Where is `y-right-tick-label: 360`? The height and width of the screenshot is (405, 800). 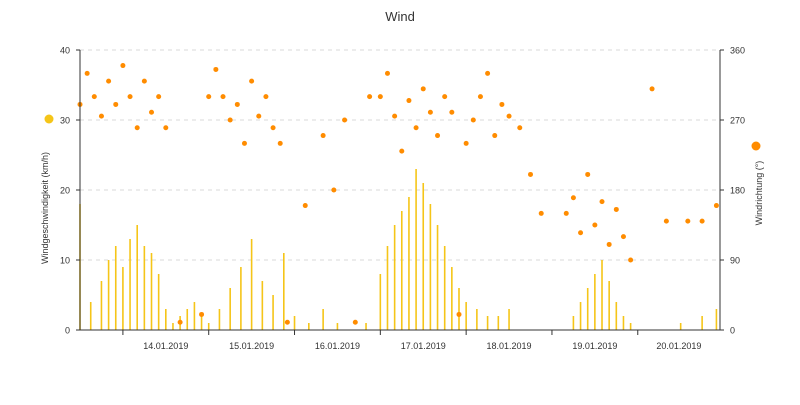 y-right-tick-label: 360 is located at coordinates (737, 51).